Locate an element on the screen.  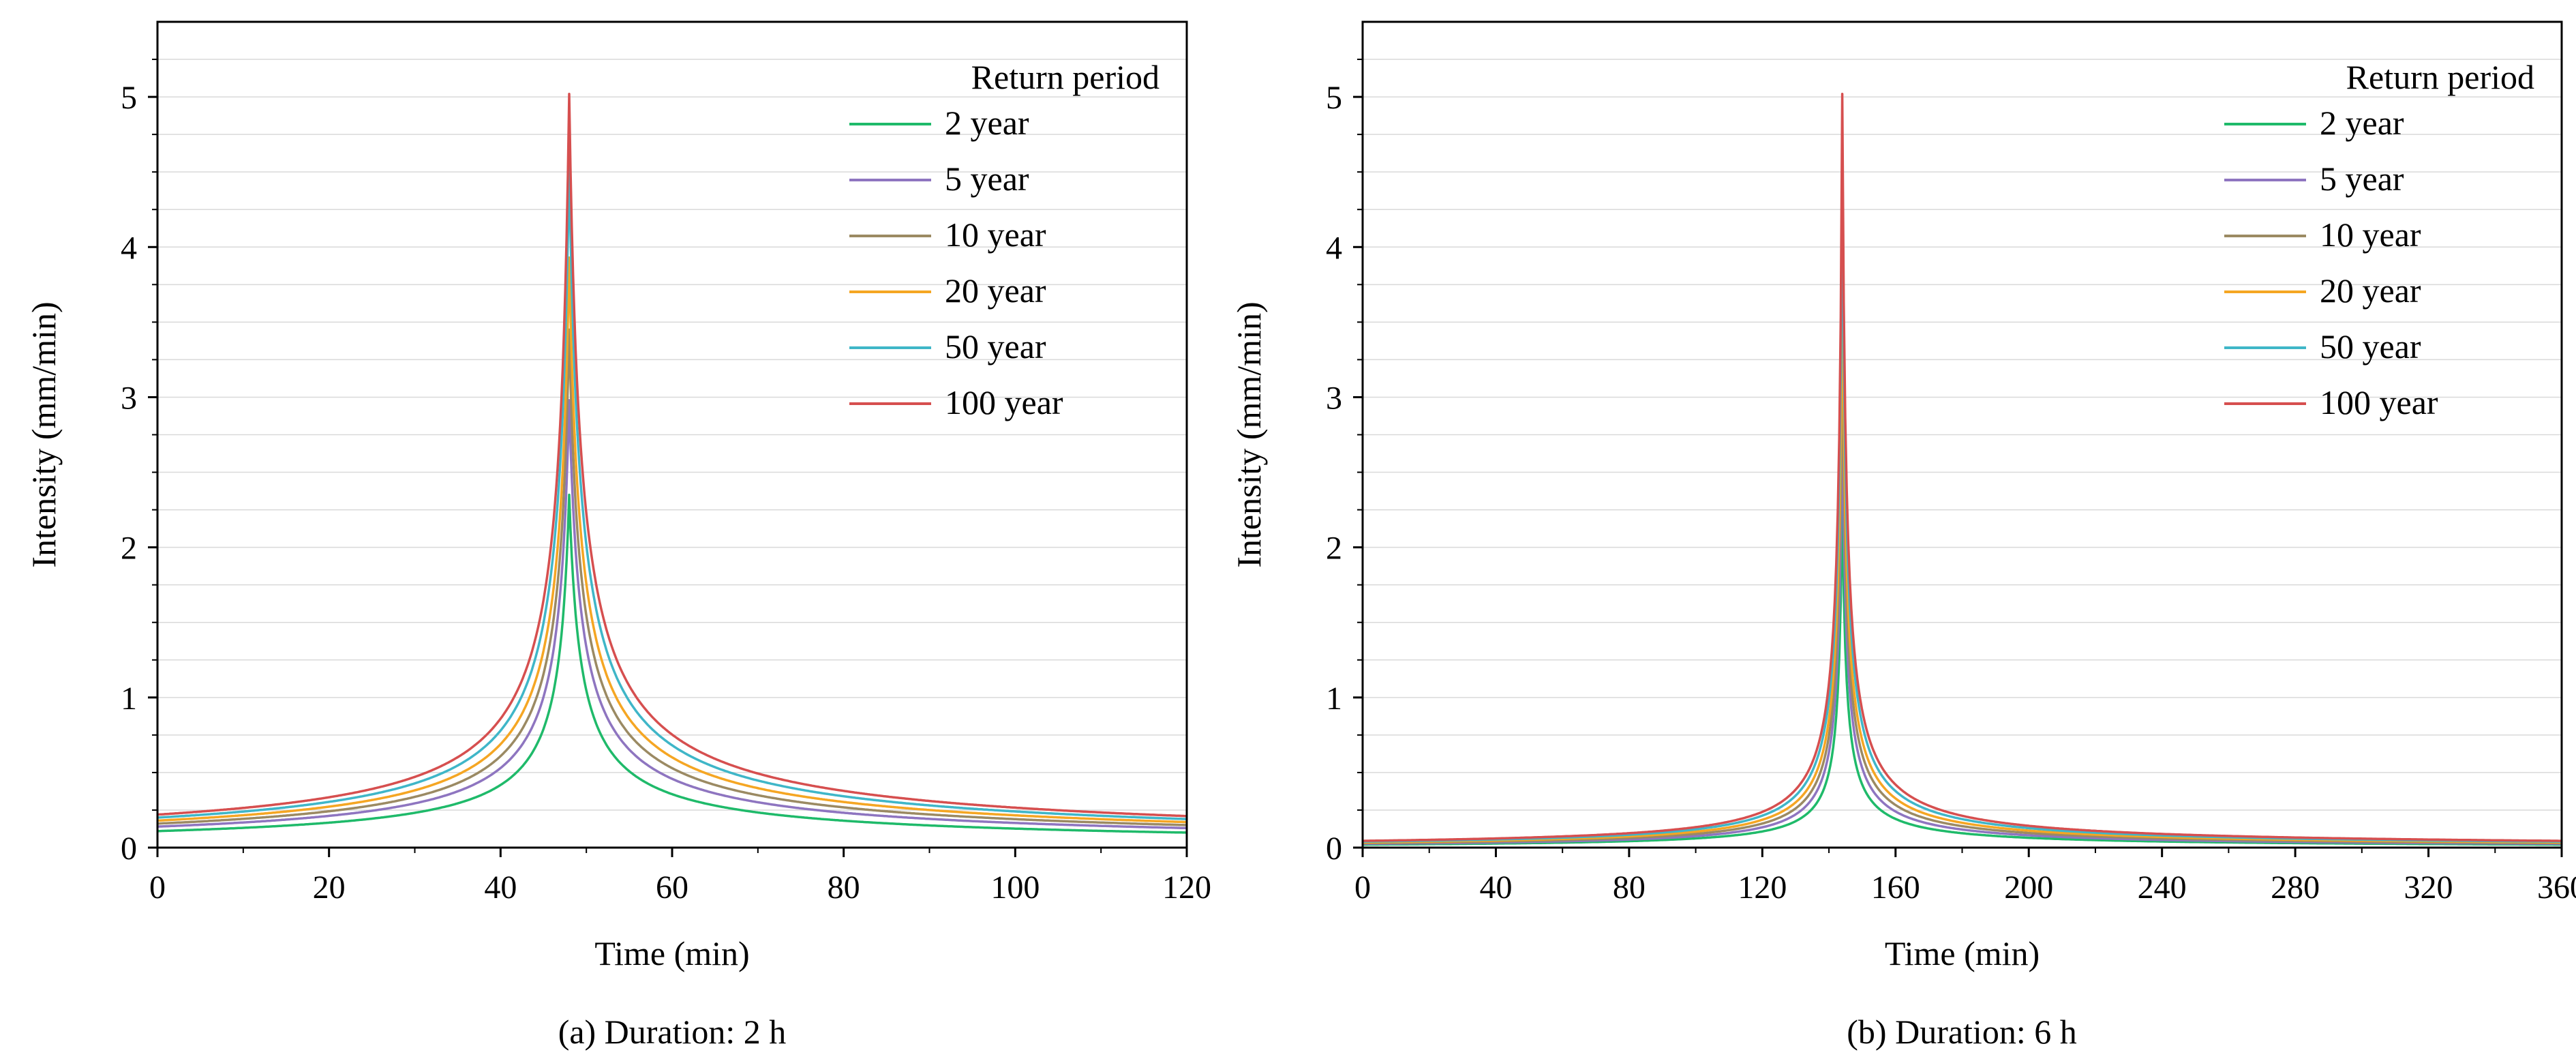
x-axis: 0 20 40 60 80 100 120 is located at coordinates (680, 877).